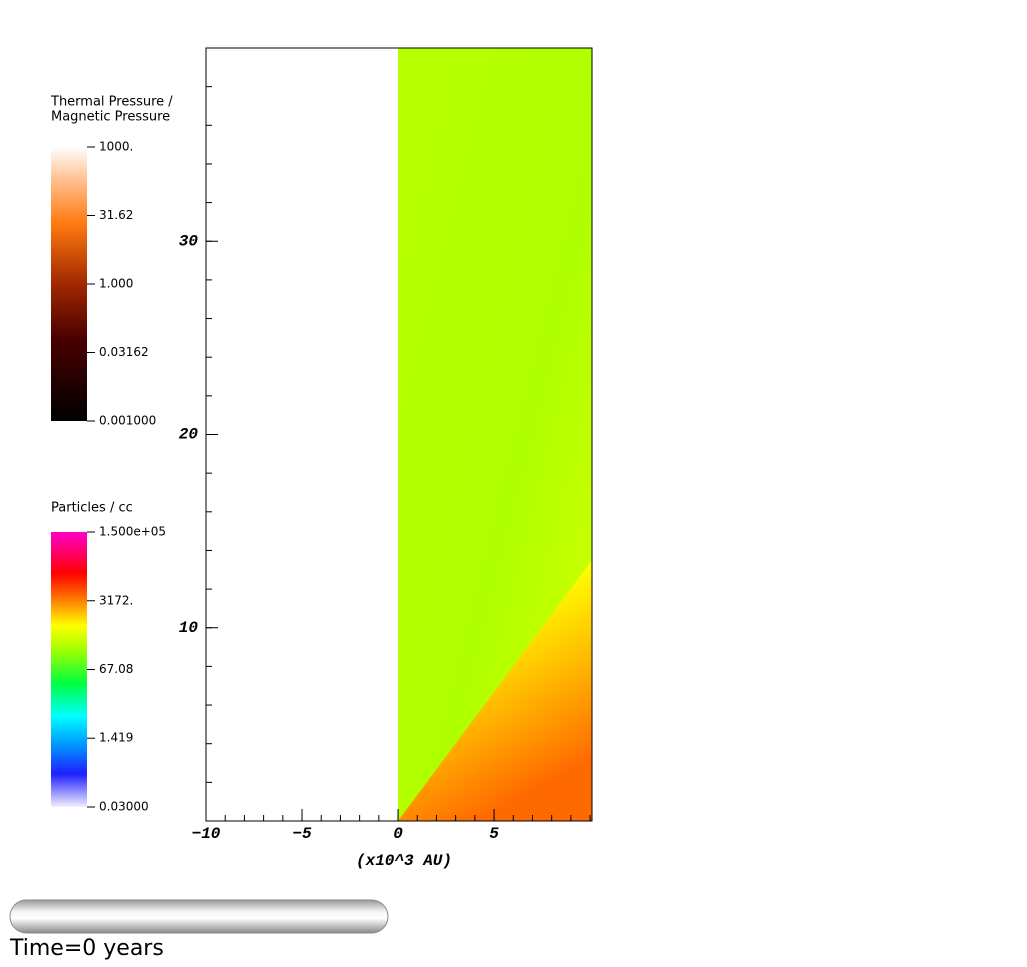  I want to click on colorbar-tick-label: 1.500e+05, so click(132, 532).